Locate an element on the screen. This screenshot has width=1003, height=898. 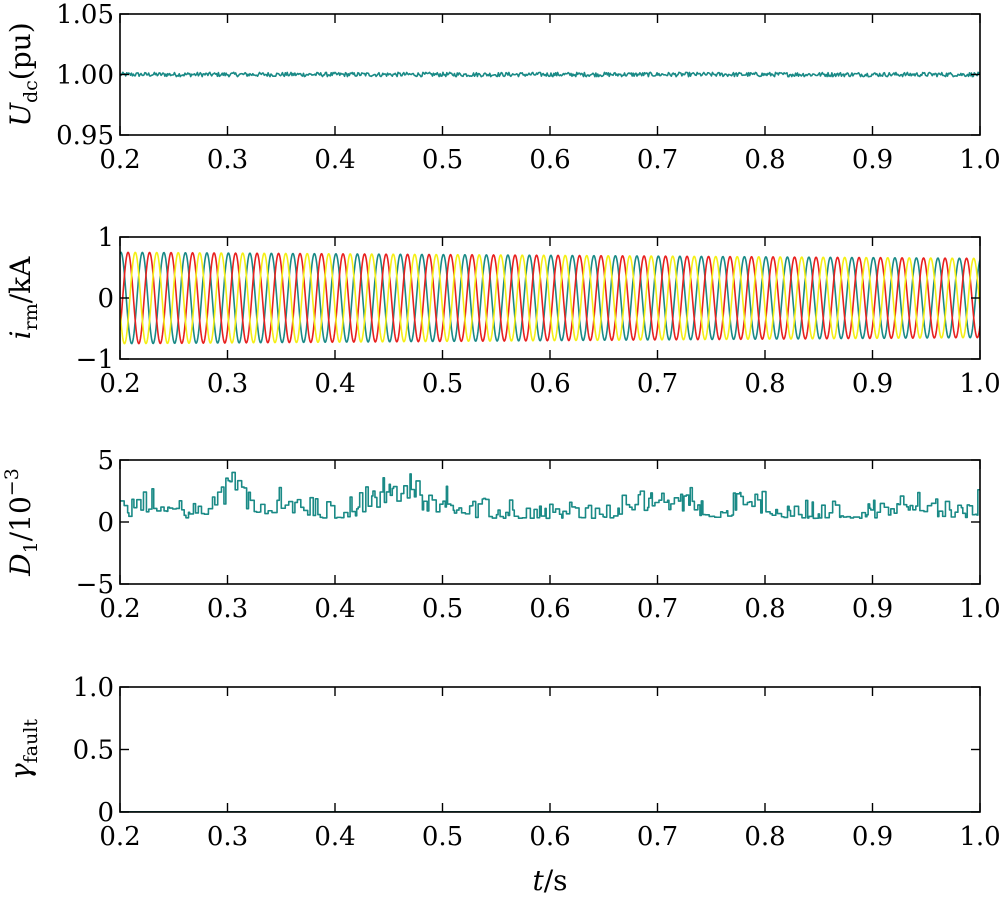
y-tick-label: 1.0 is located at coordinates (93, 688).